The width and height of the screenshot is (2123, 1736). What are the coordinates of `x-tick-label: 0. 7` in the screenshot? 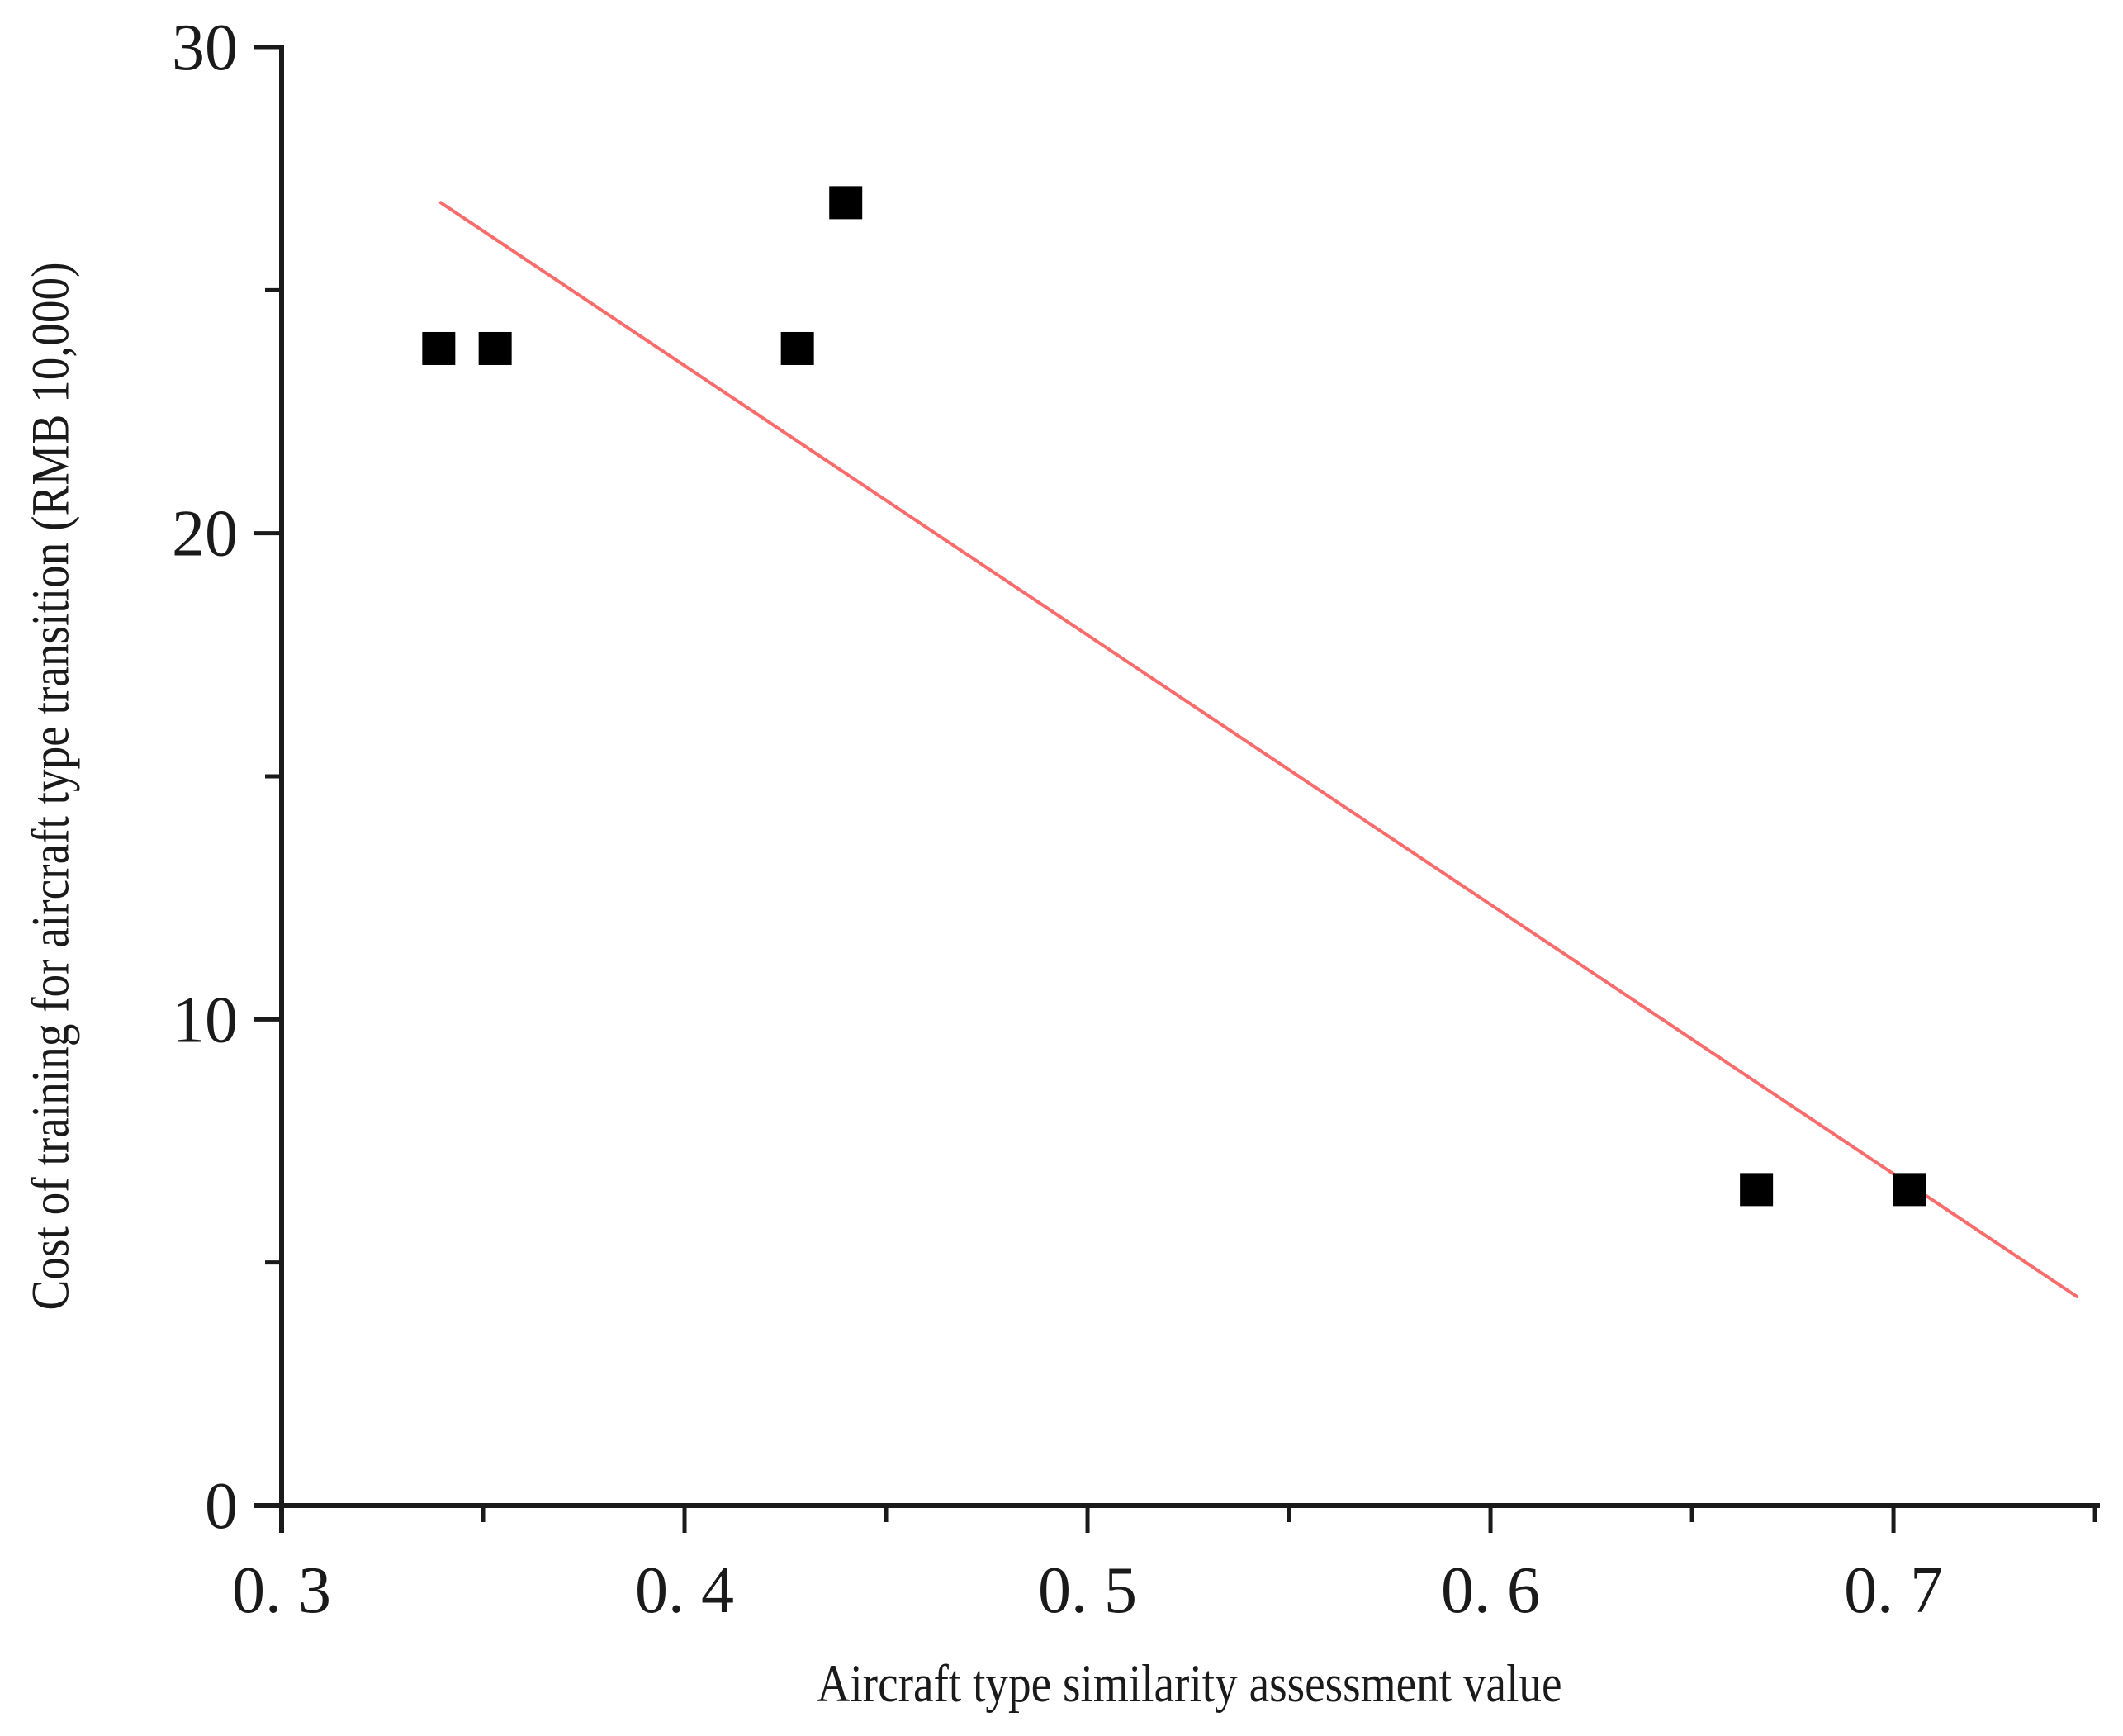 It's located at (1894, 1590).